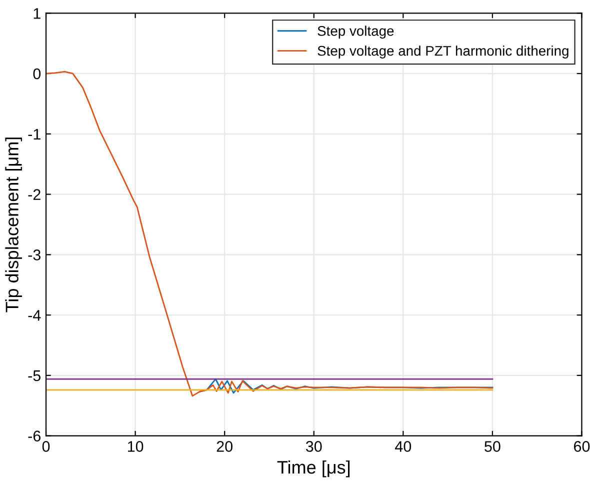 This screenshot has width=590, height=488. What do you see at coordinates (356, 32) in the screenshot?
I see `legend-label: Step voltage` at bounding box center [356, 32].